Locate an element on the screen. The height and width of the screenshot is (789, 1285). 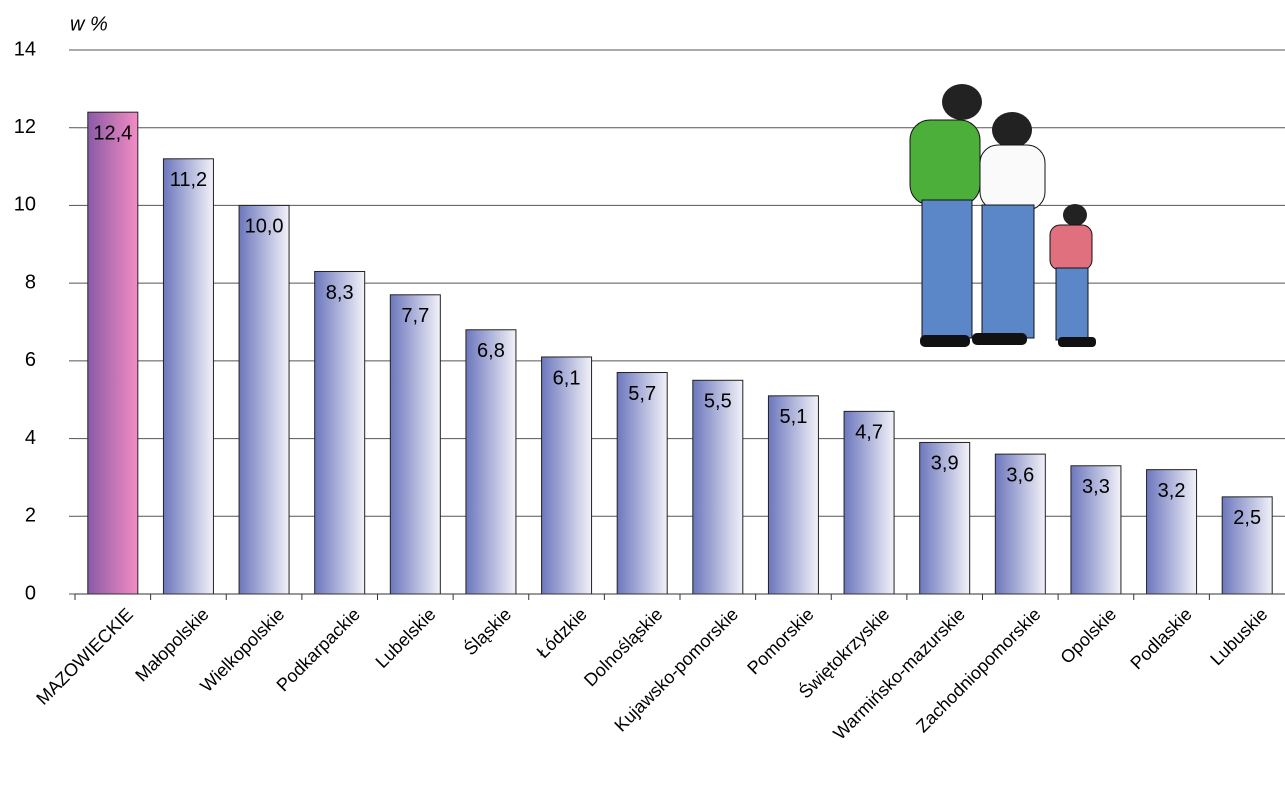
x-tick-label: Lubuskie is located at coordinates (1238, 636).